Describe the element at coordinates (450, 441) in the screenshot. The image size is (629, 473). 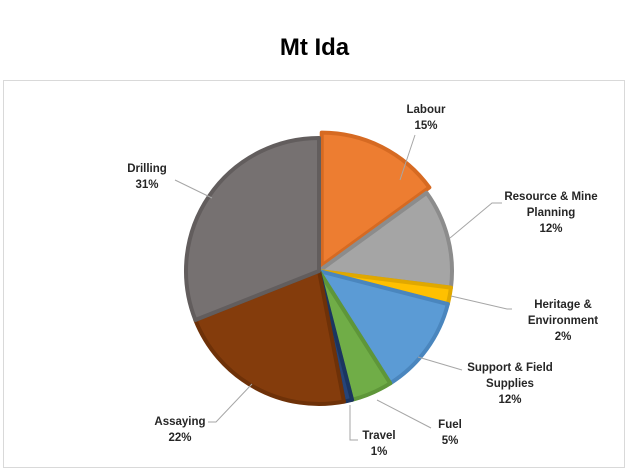
I see `data-label-percent: 5%` at that location.